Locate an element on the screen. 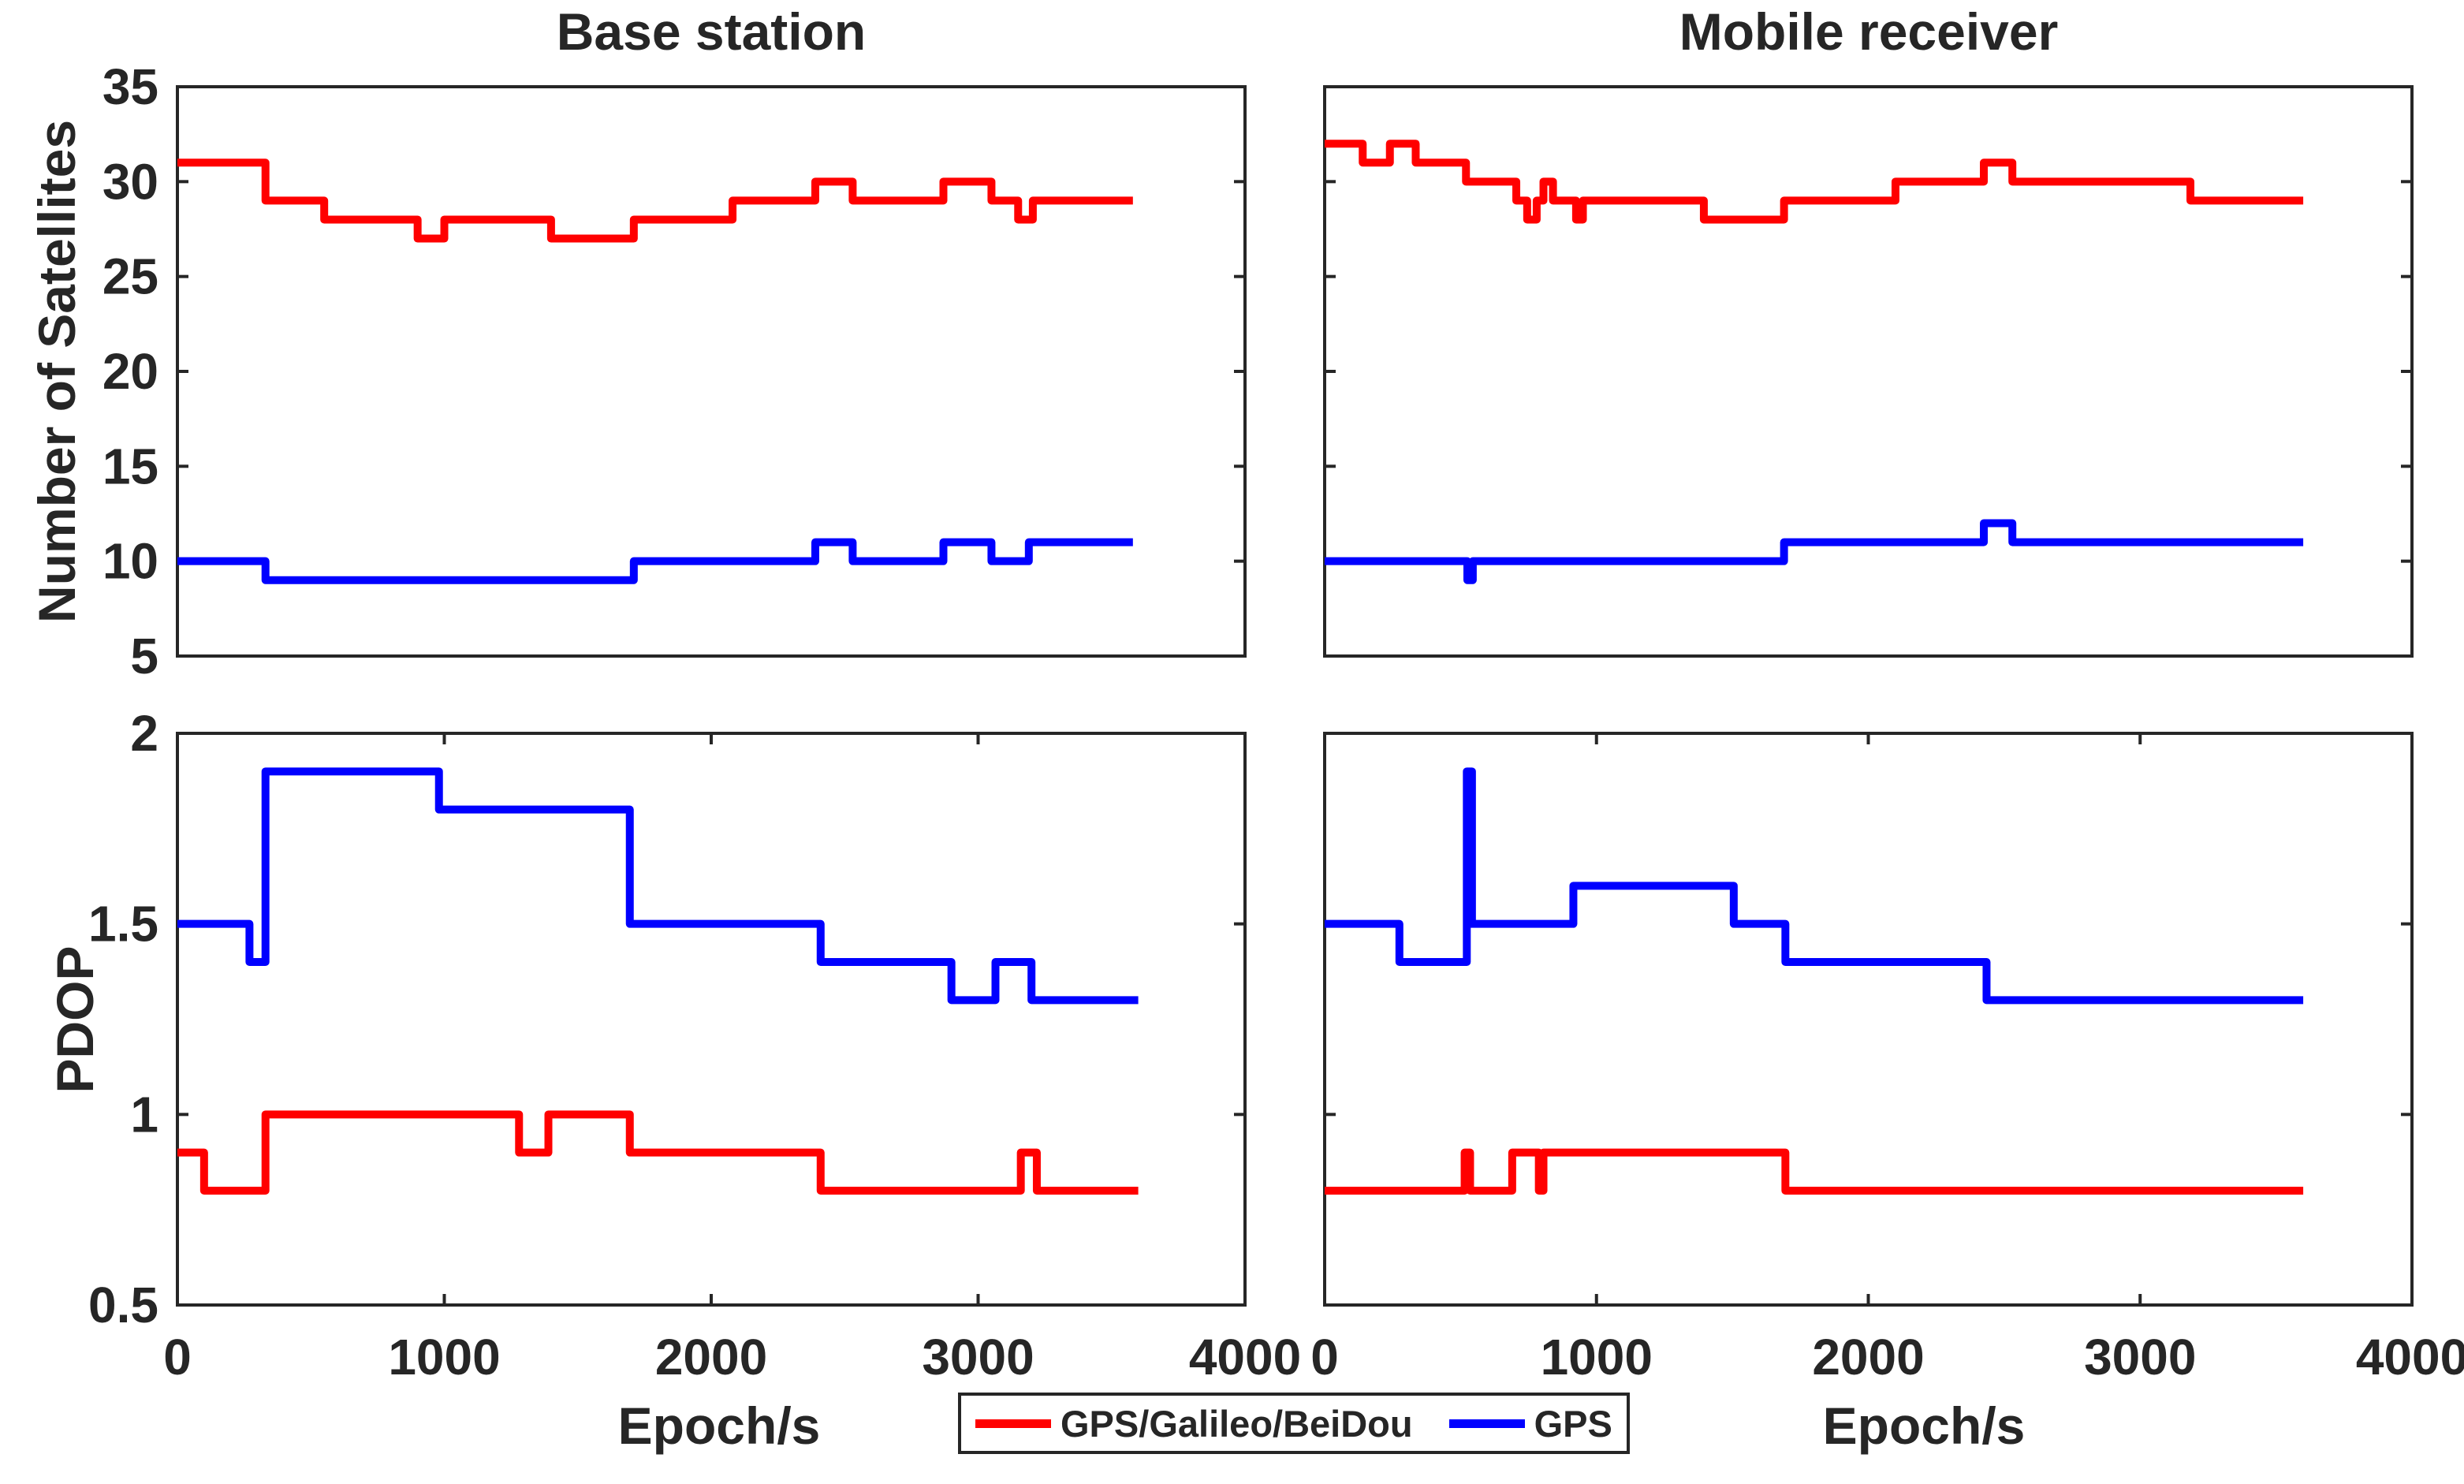 The height and width of the screenshot is (1484, 2464). title-base-station: Base station is located at coordinates (711, 31).